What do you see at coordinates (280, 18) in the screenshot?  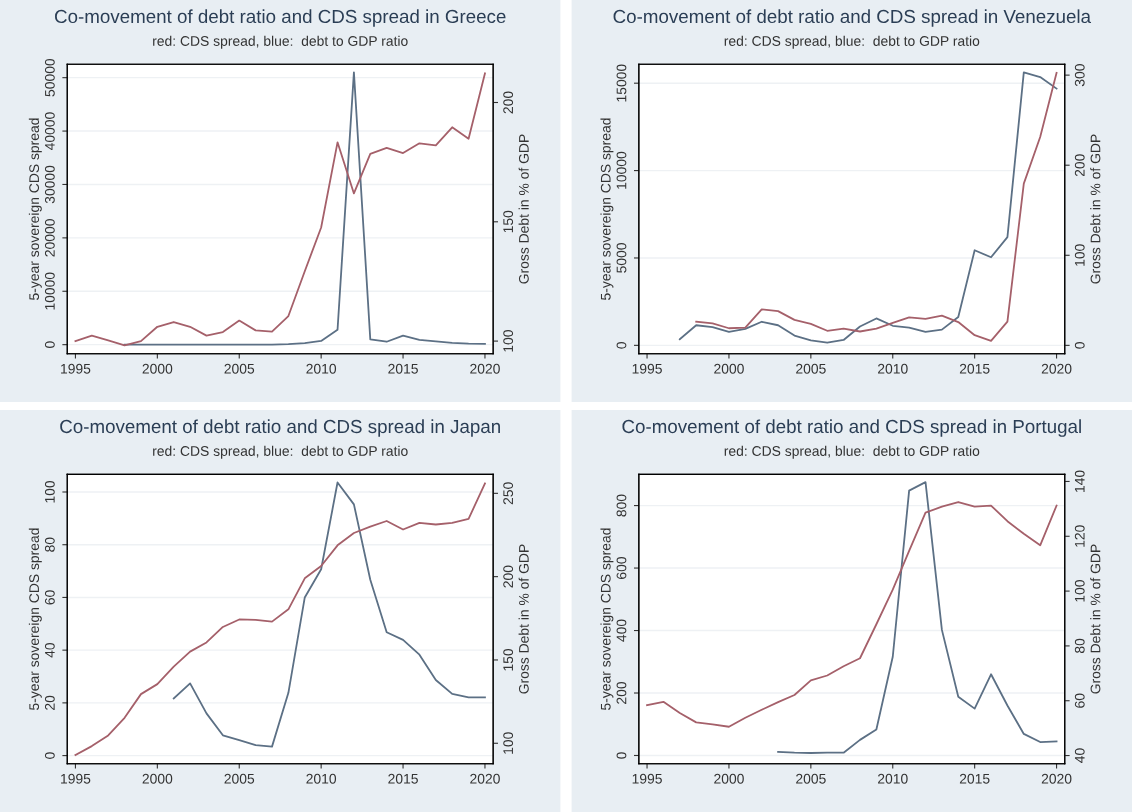 I see `chart-title: Co-movement of debt ratio and CDS spread in Greece` at bounding box center [280, 18].